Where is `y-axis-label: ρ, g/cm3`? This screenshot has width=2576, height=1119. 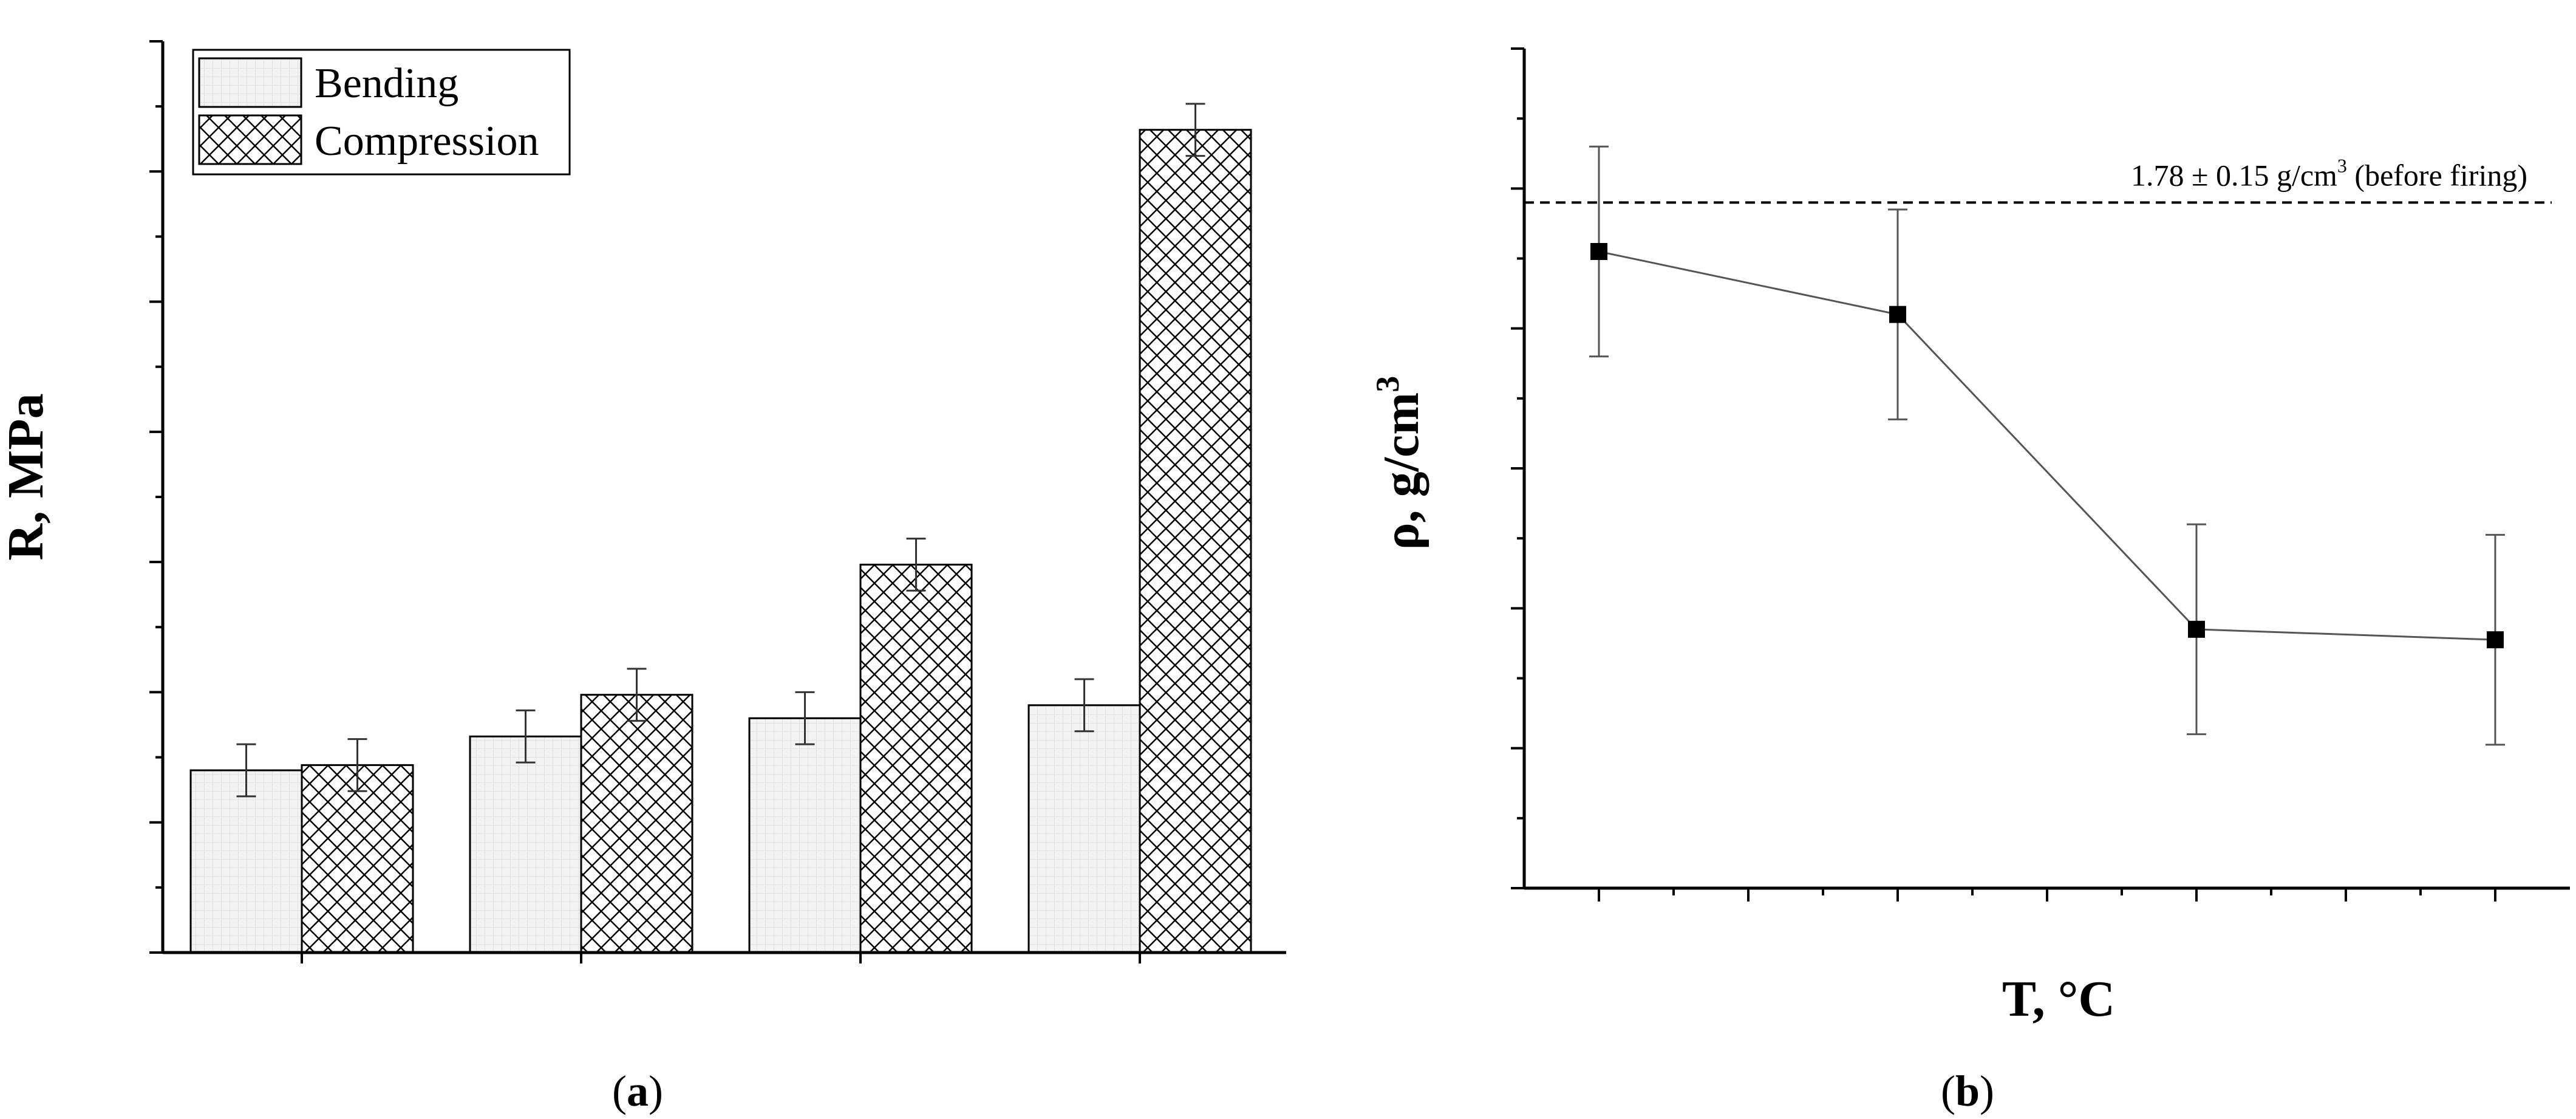 y-axis-label: ρ, g/cm3 is located at coordinates (1399, 463).